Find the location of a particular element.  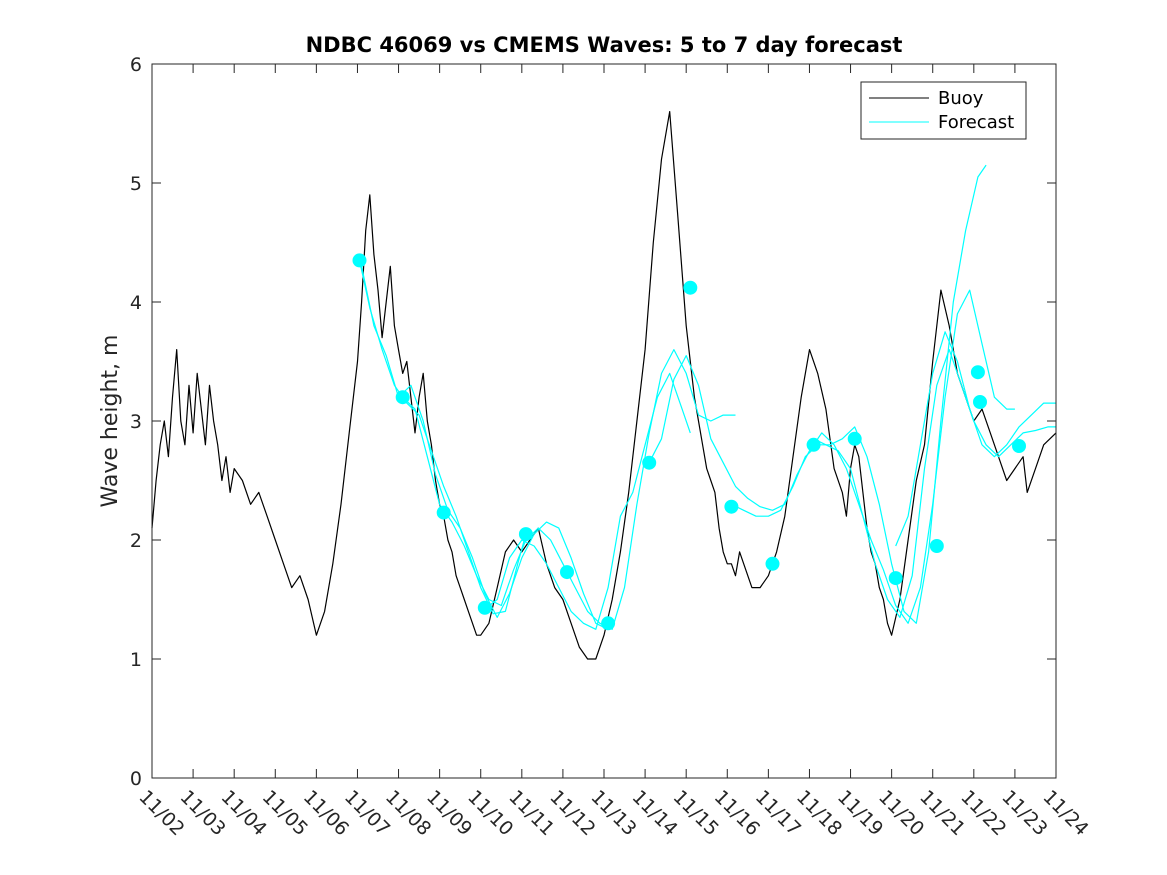

x-tick-label: 11/13 is located at coordinates (613, 813).